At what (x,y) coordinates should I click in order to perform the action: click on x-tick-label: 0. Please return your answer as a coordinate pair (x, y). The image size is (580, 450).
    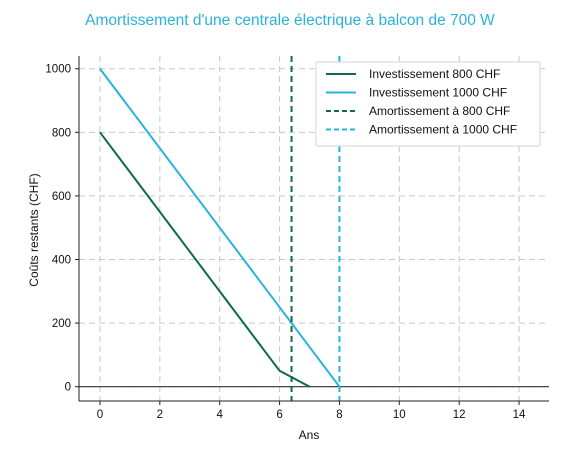
    Looking at the image, I should click on (100, 415).